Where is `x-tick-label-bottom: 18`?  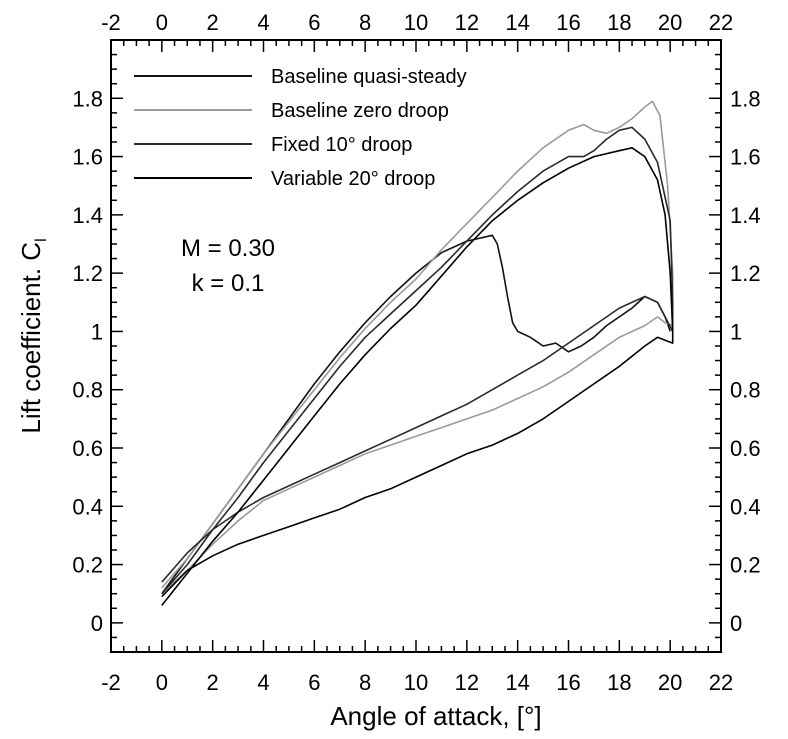 x-tick-label-bottom: 18 is located at coordinates (619, 682).